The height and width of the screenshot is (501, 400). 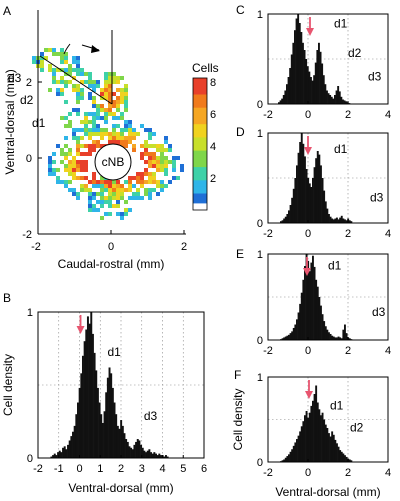 What do you see at coordinates (200, 144) in the screenshot?
I see `colorbar` at bounding box center [200, 144].